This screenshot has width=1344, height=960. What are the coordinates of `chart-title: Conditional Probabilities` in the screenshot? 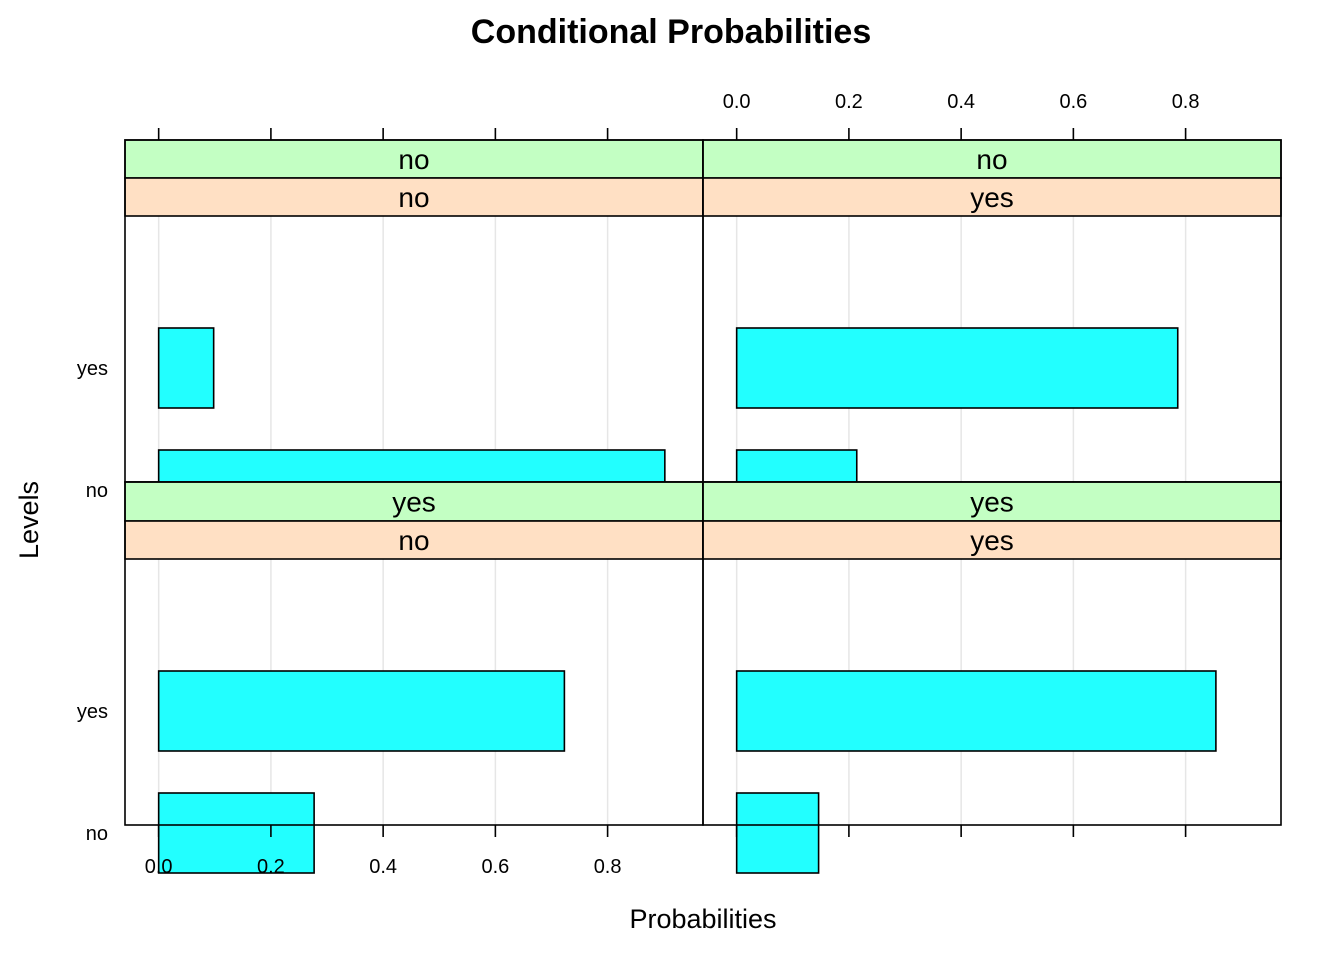 It's located at (671, 32).